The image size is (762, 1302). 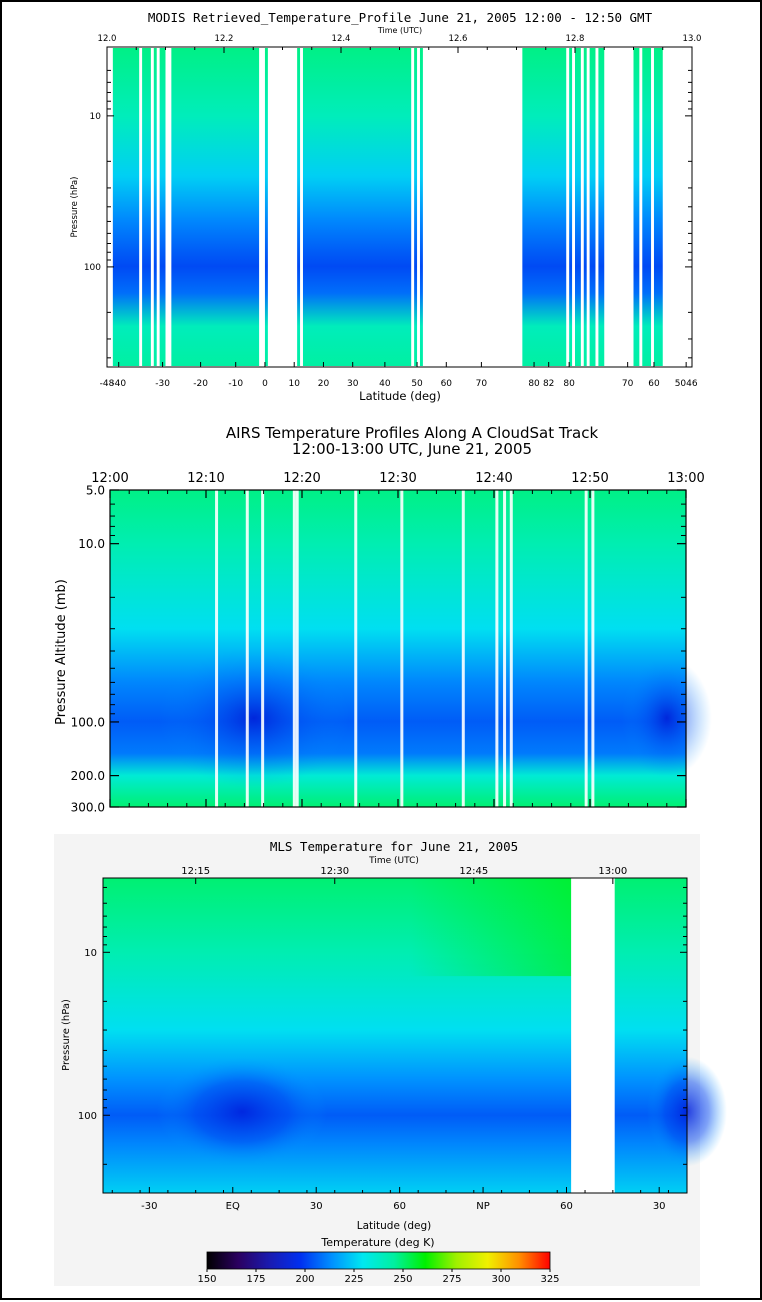 I want to click on colorbar-ramp, so click(x=378, y=1260).